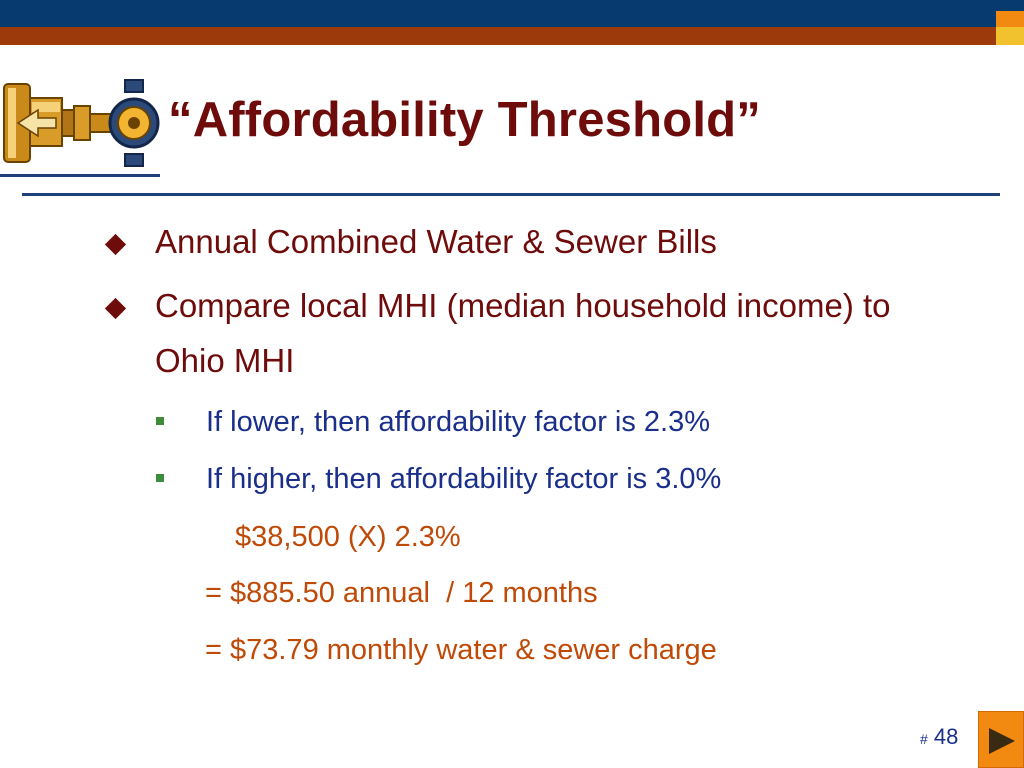 Image resolution: width=1024 pixels, height=768 pixels. I want to click on title-divider, so click(511, 194).